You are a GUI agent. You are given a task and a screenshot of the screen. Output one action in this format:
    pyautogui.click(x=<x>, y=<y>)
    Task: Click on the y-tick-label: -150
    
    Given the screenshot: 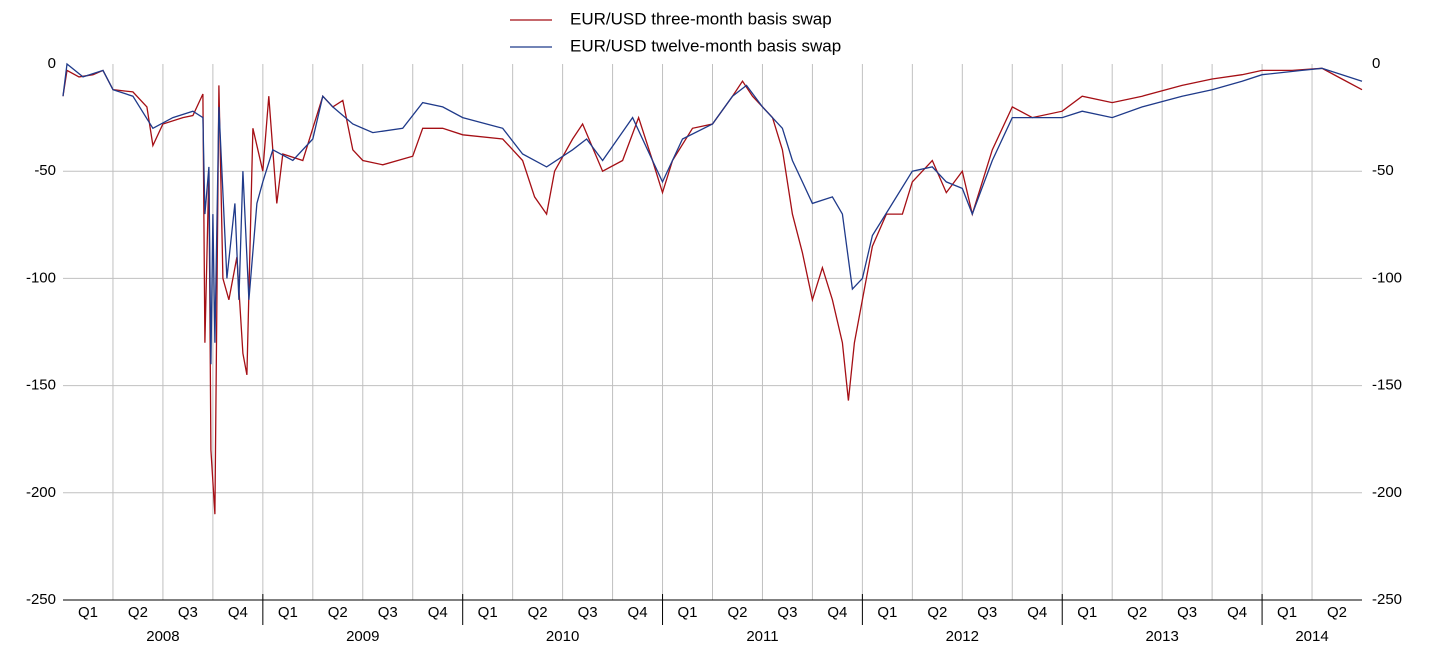 What is the action you would take?
    pyautogui.click(x=41, y=385)
    